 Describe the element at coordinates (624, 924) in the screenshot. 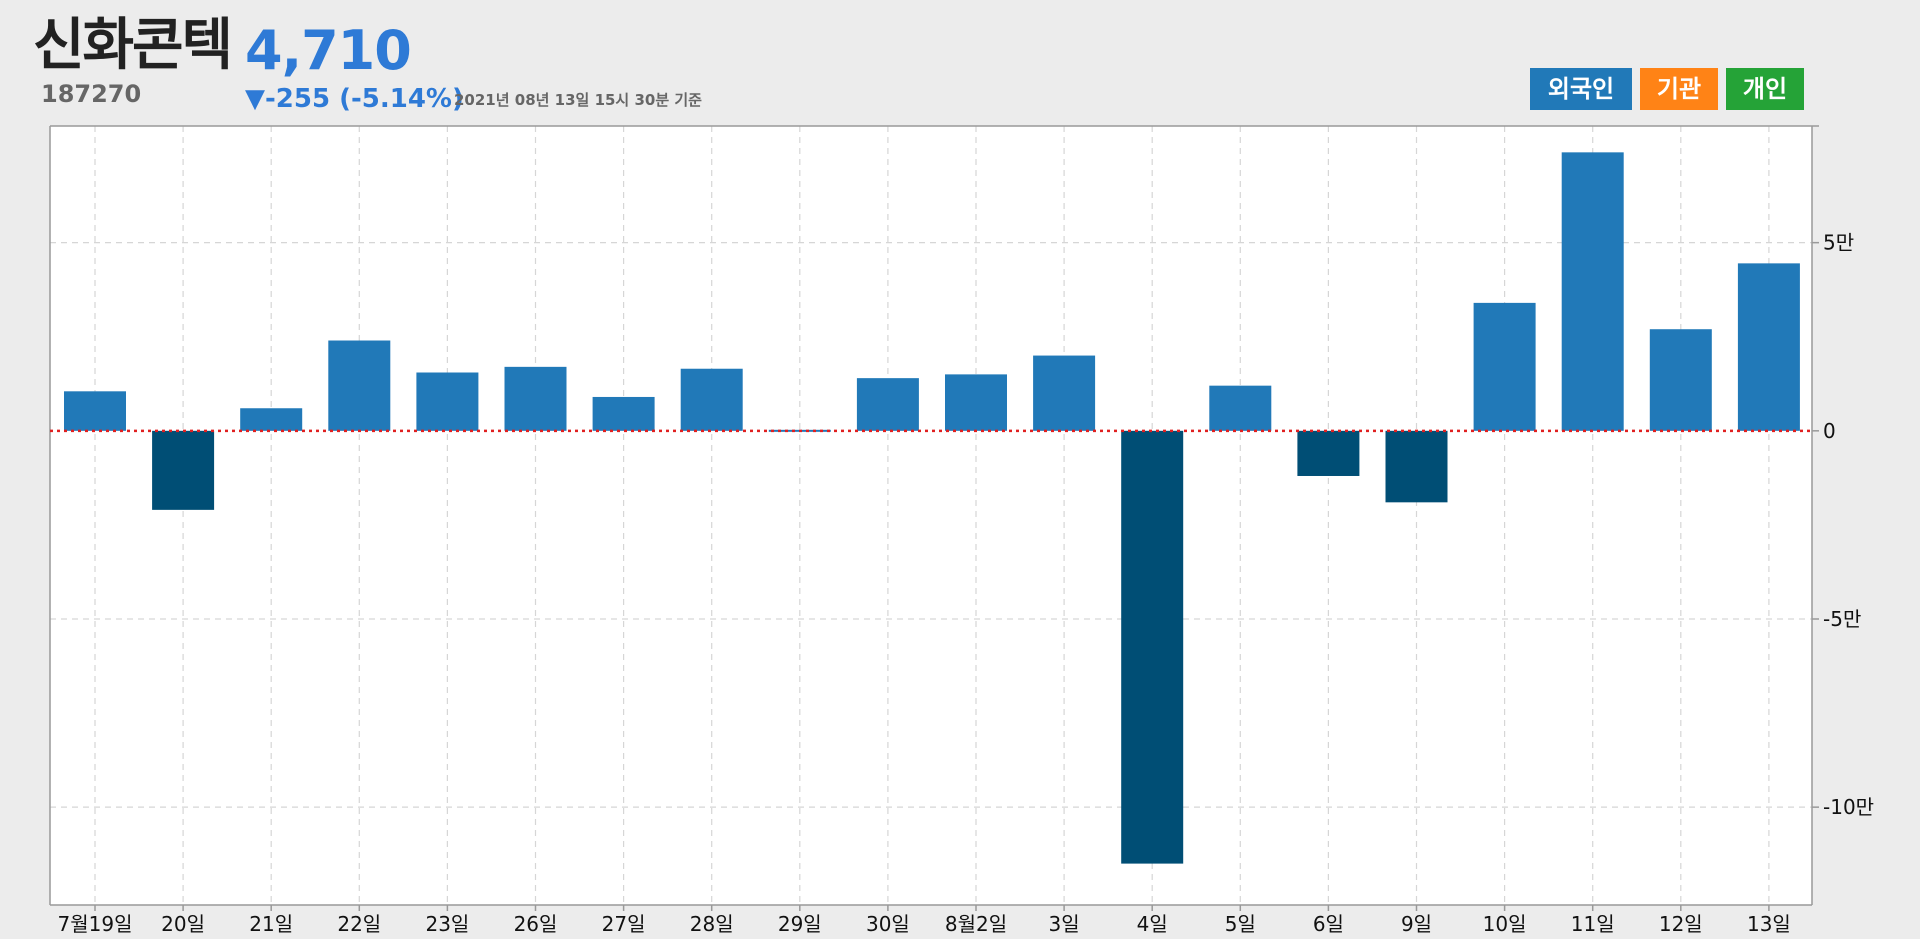

I see `x-tick-label: 27일` at that location.